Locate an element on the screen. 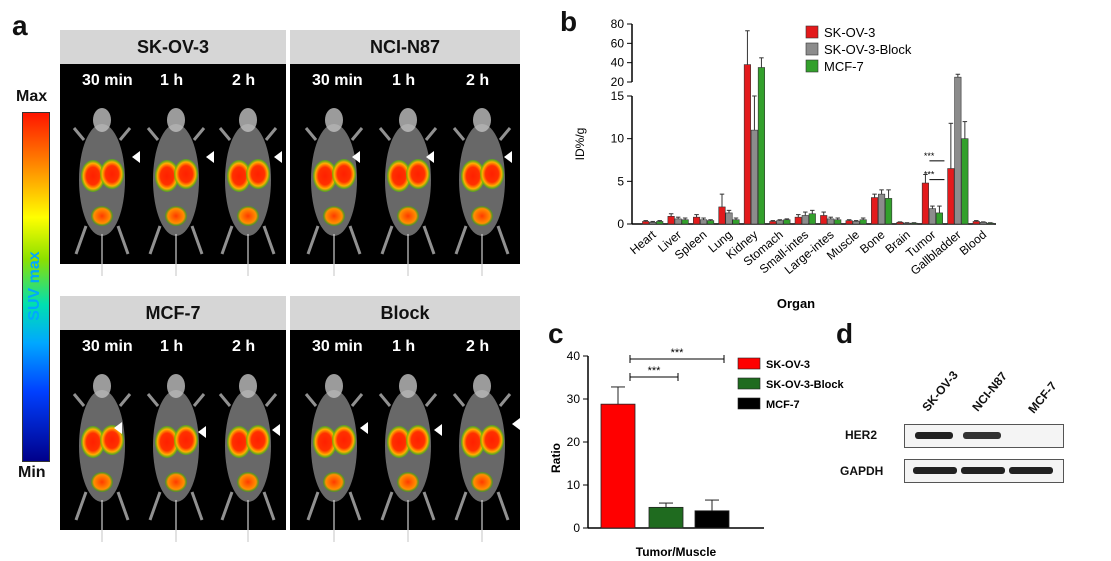  x-tick-label: Bone is located at coordinates (872, 241).